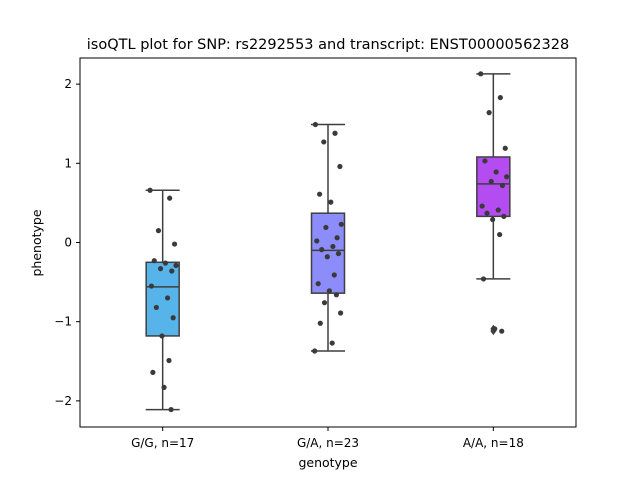  I want to click on y-axis-label: phenotype, so click(36, 242).